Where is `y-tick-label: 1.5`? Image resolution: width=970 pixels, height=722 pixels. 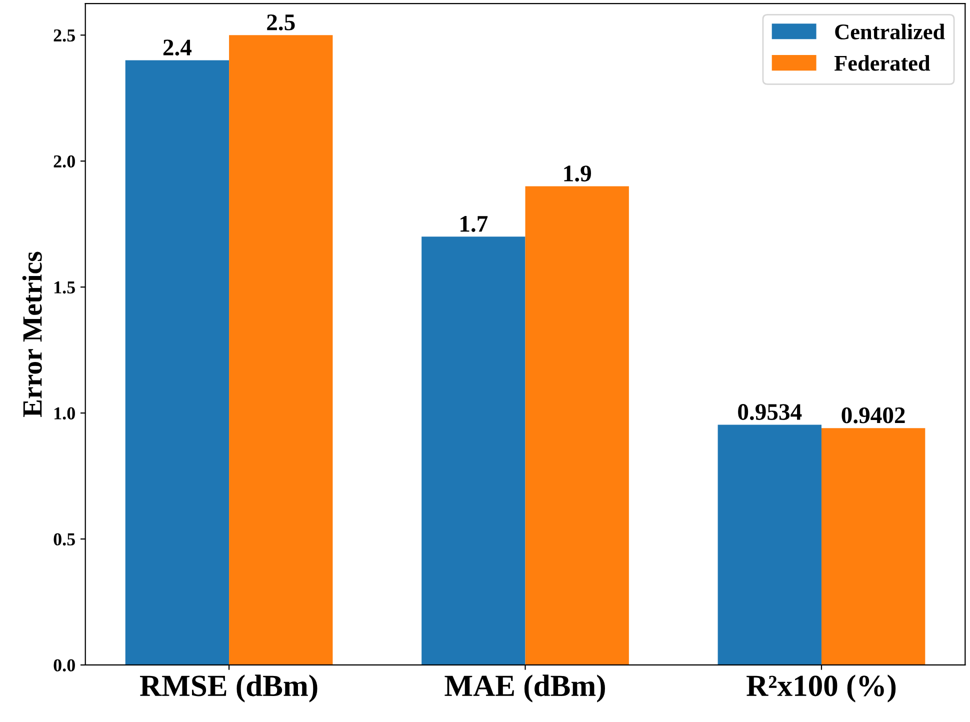
y-tick-label: 1.5 is located at coordinates (64, 287).